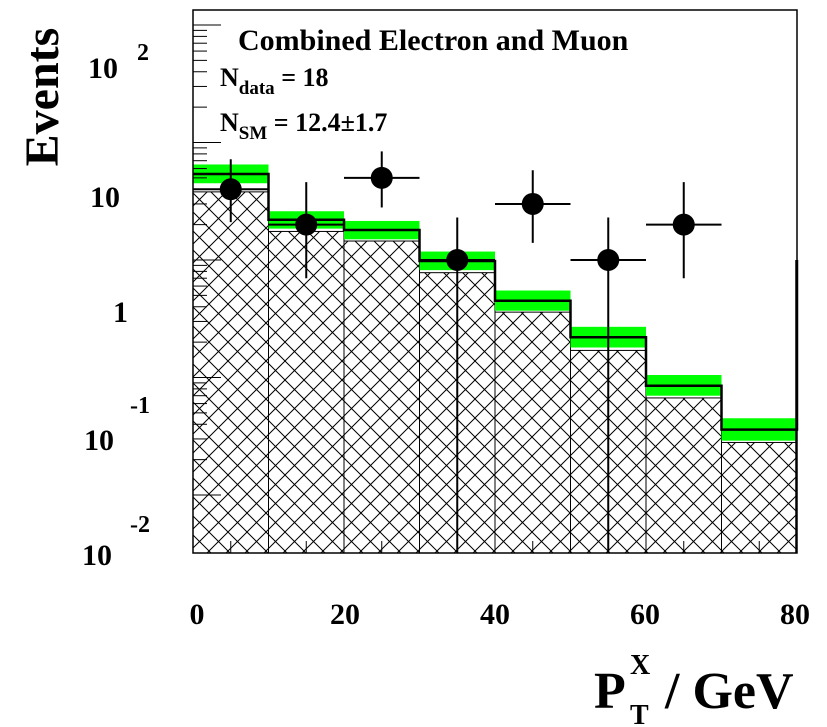  Describe the element at coordinates (120, 312) in the screenshot. I see `y-tick-label-1: 1` at that location.